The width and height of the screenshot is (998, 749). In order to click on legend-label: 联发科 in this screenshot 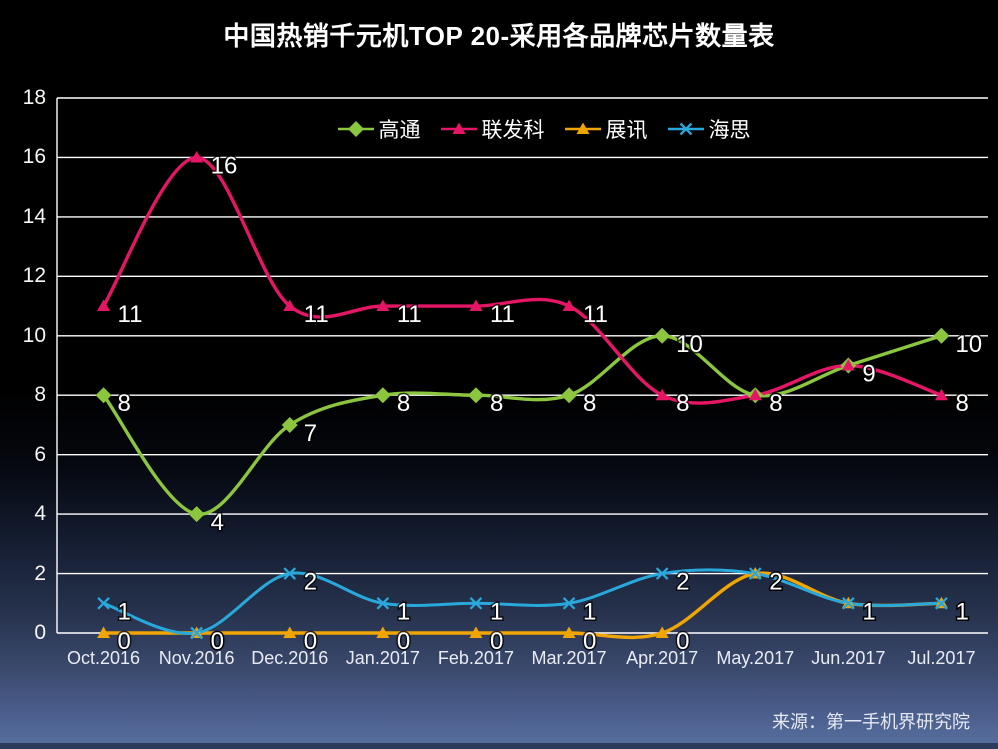, I will do `click(513, 130)`.